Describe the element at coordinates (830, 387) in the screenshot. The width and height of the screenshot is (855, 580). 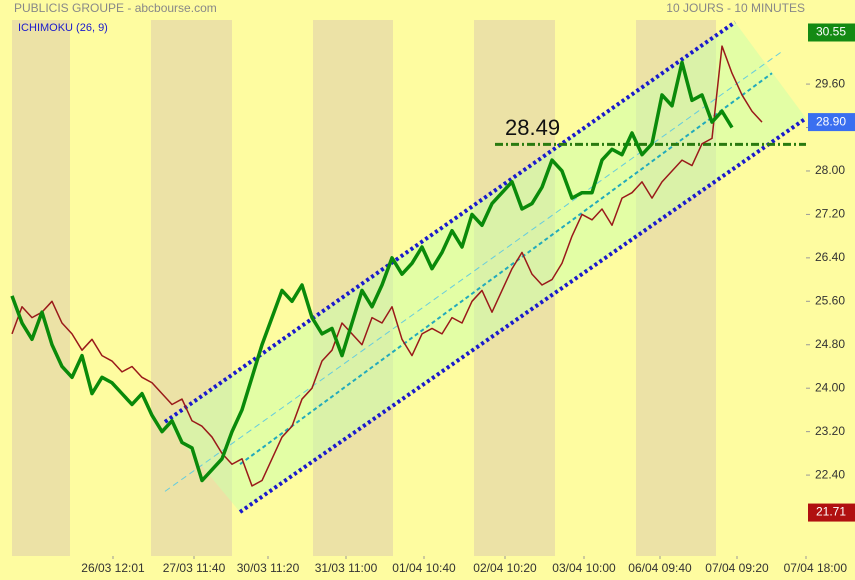
I see `y-tick-label: 24.00` at that location.